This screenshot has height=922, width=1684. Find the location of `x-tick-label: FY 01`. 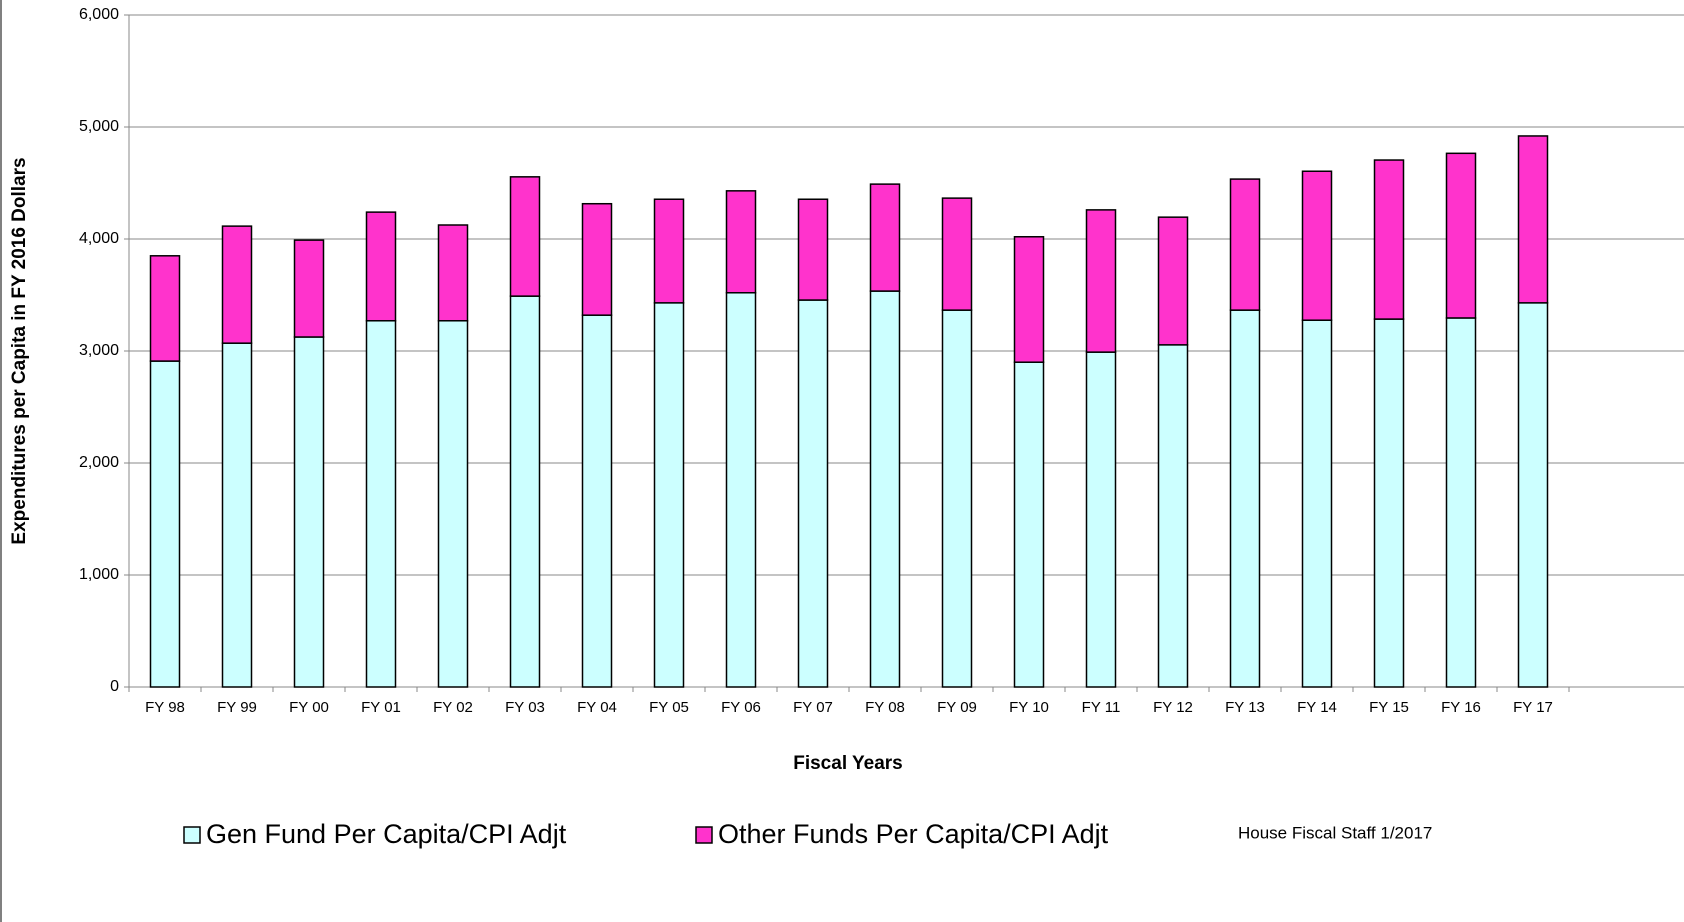

x-tick-label: FY 01 is located at coordinates (381, 707).